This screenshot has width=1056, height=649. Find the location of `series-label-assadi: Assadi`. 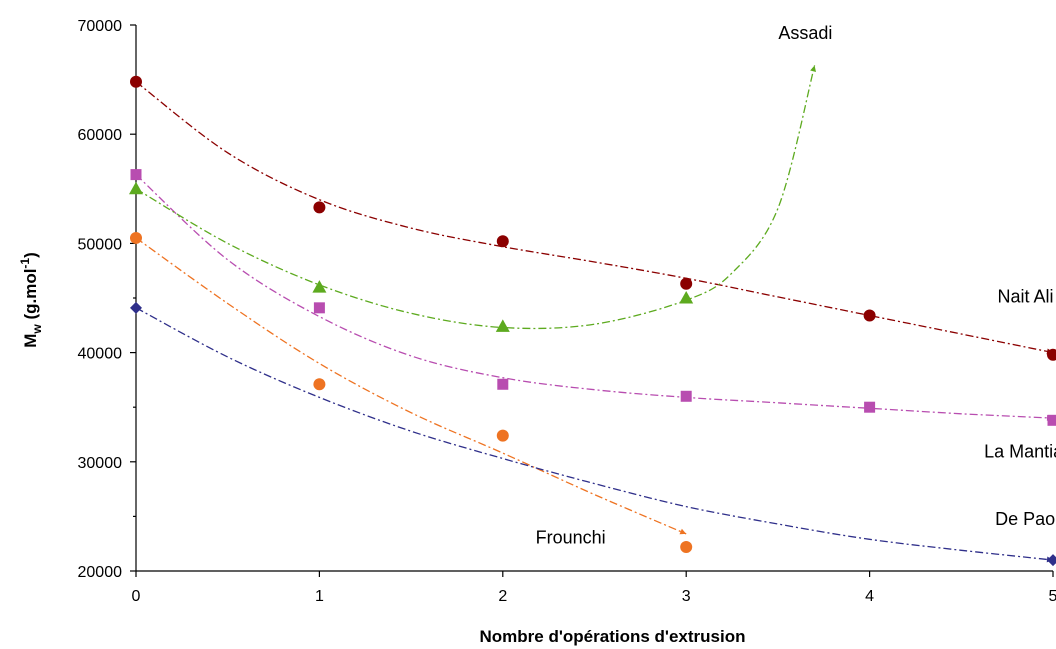

series-label-assadi: Assadi is located at coordinates (805, 33).